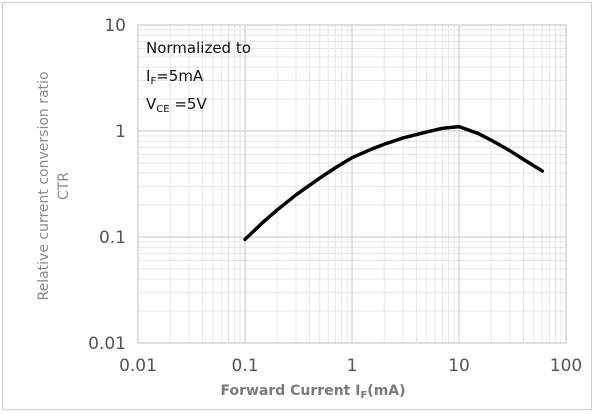 This screenshot has width=596, height=414. What do you see at coordinates (566, 366) in the screenshot?
I see `x-tick-label: 100` at bounding box center [566, 366].